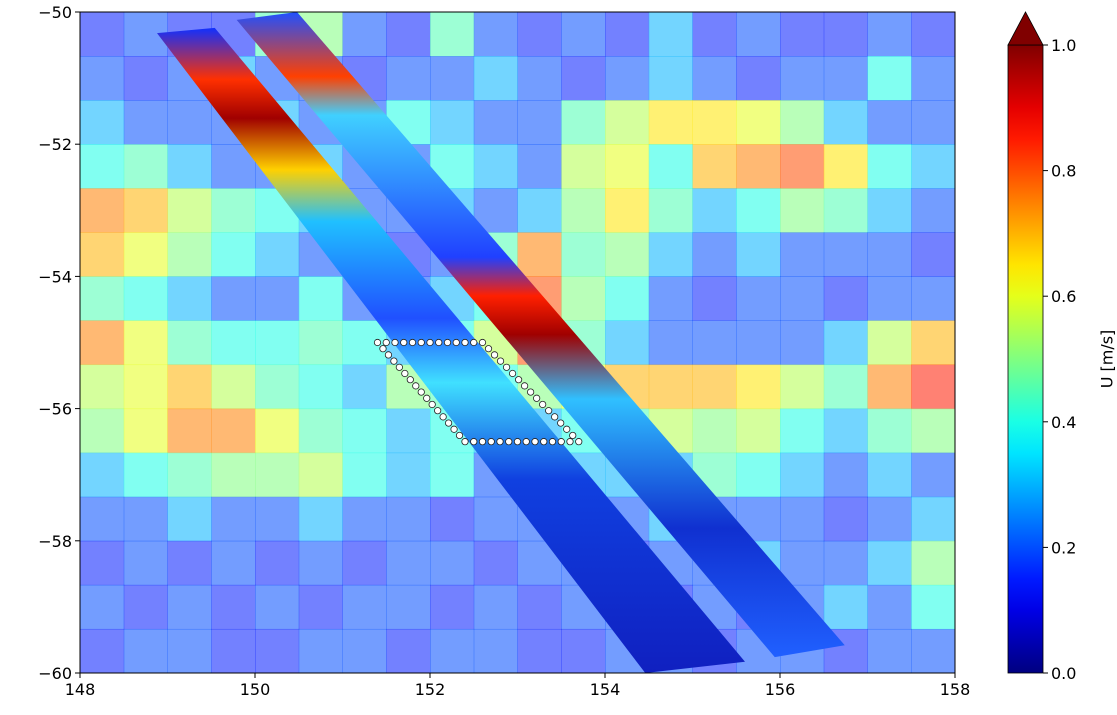 The image size is (1117, 715). I want to click on x-tick-label: 150, so click(255, 689).